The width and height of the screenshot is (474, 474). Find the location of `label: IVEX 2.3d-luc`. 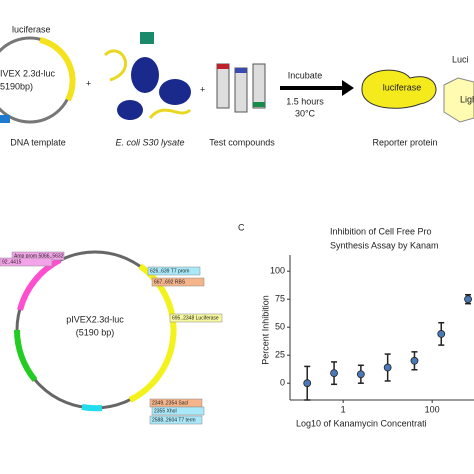

label: IVEX 2.3d-luc is located at coordinates (28, 73).